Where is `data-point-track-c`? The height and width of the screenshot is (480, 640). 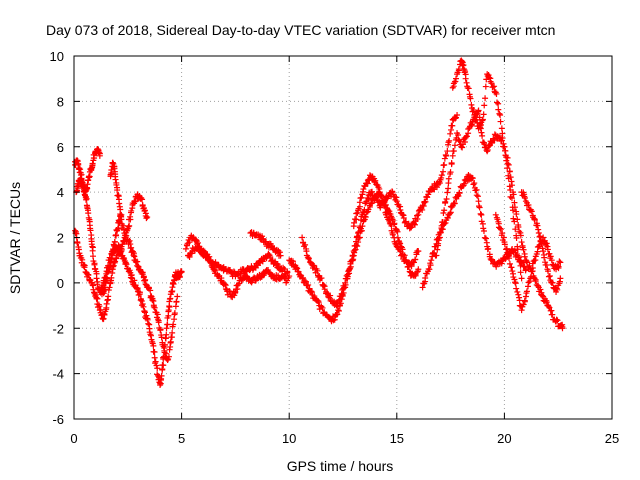 data-point-track-c is located at coordinates (99, 155).